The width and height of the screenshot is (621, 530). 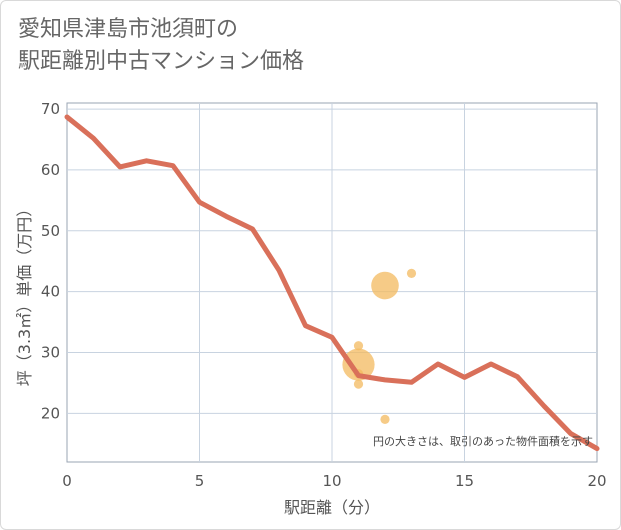 I want to click on chart-title: 愛知県津島市池須町の 駅距離別中古マンション価格, so click(x=161, y=46).